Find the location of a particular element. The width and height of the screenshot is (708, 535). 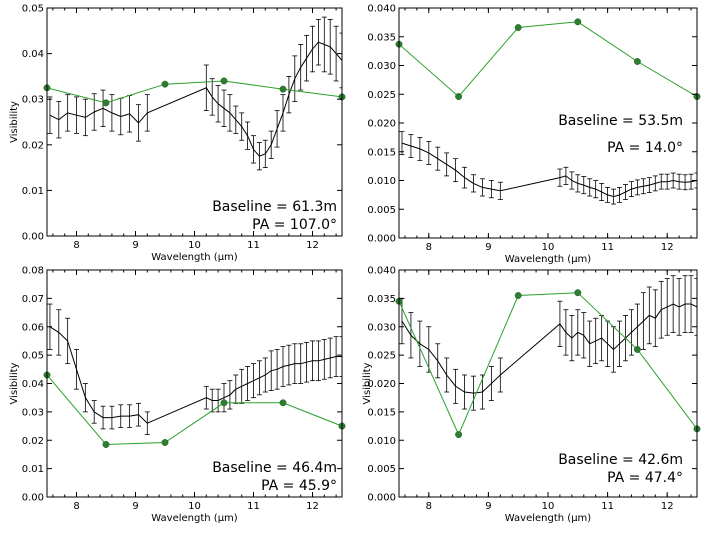

y-tick-label: 0.07 is located at coordinates (33, 299).